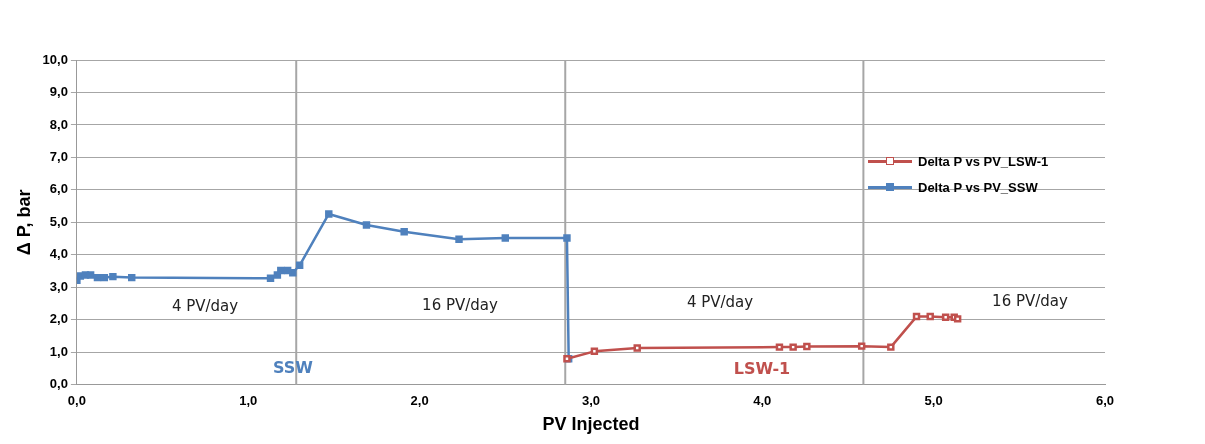 The width and height of the screenshot is (1205, 444). I want to click on y-axis-title: Δ P, bar, so click(23, 222).